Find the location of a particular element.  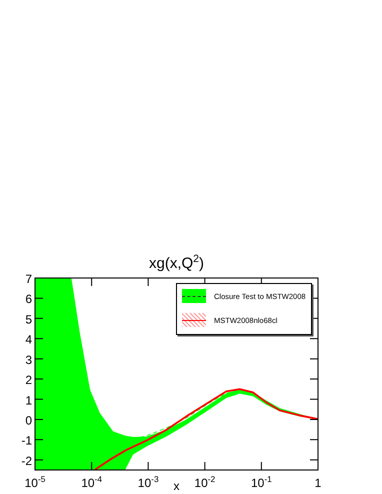

y-tick-label: 7 is located at coordinates (28, 279).